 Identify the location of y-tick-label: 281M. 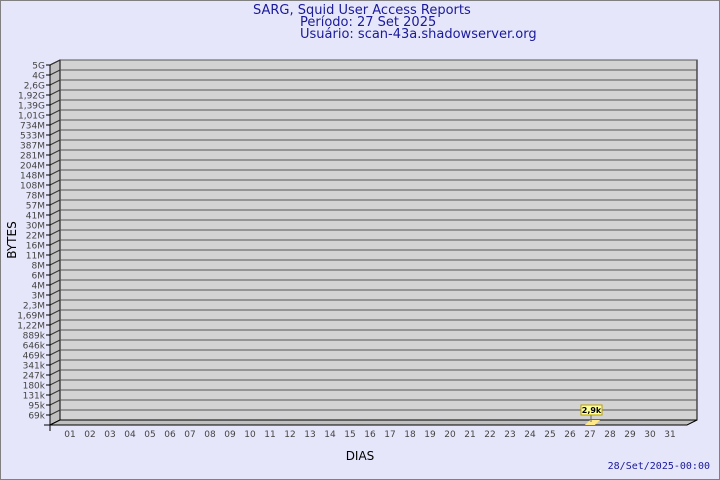
(32, 157).